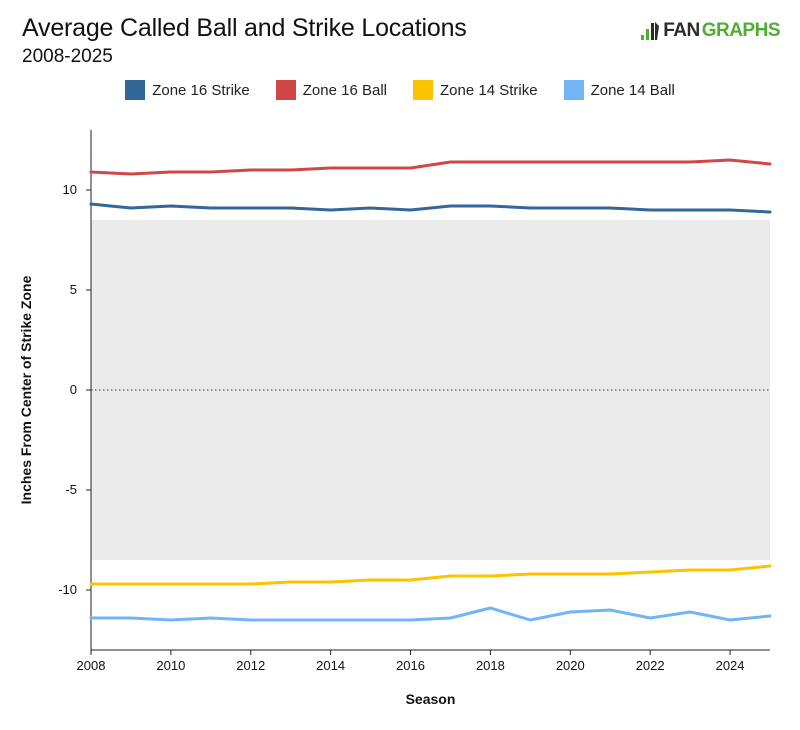 The height and width of the screenshot is (730, 800). What do you see at coordinates (490, 665) in the screenshot?
I see `x-tick-label: 2018` at bounding box center [490, 665].